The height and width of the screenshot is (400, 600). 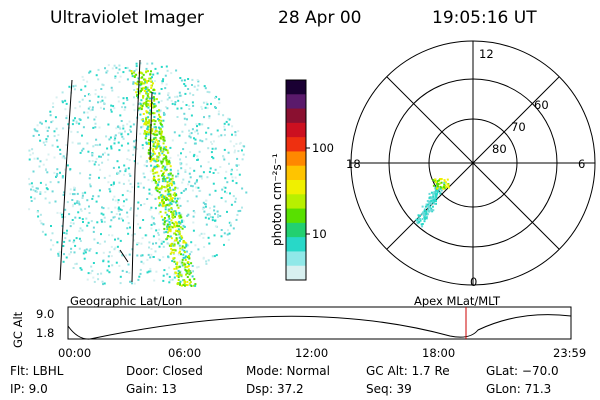 What do you see at coordinates (323, 148) in the screenshot?
I see `colorbar-tick-100: 100` at bounding box center [323, 148].